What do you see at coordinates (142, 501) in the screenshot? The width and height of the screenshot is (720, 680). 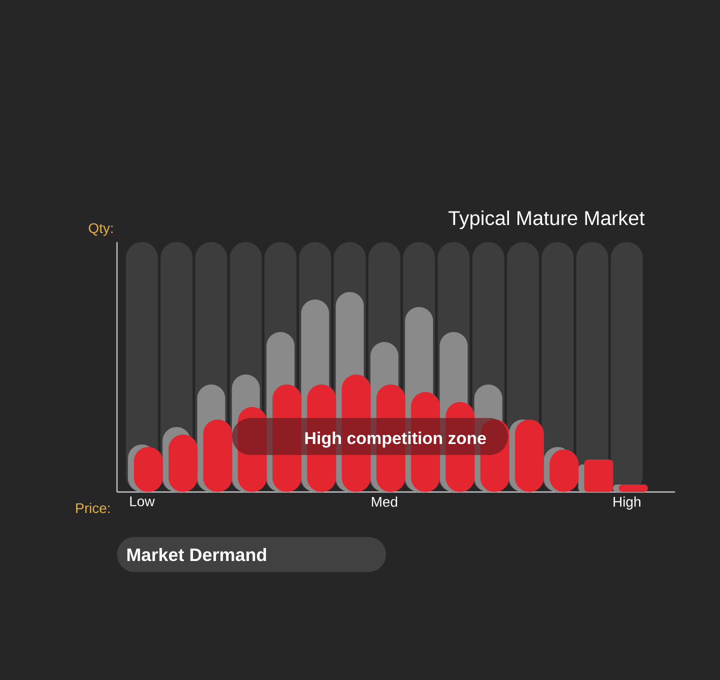 I see `x-tick-label: Low` at bounding box center [142, 501].